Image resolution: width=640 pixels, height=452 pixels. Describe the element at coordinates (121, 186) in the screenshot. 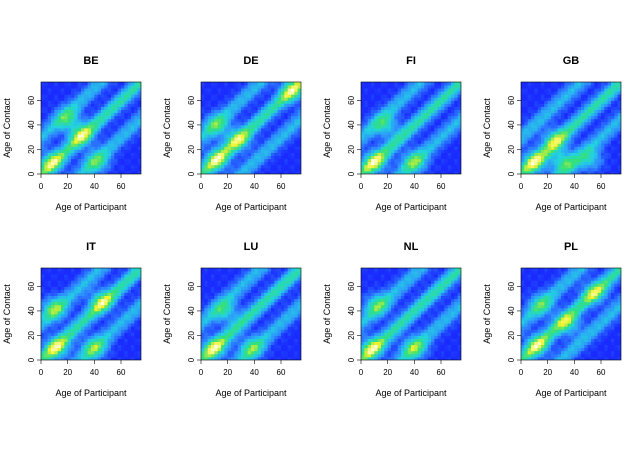

I see `x-tick-label: 60` at that location.